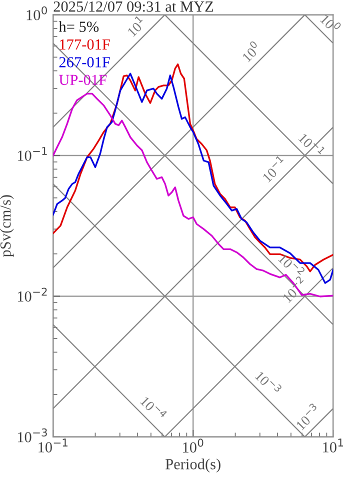 This screenshot has height=478, width=347. What do you see at coordinates (32, 295) in the screenshot?
I see `y-tick-label: 10$^{−2}$` at bounding box center [32, 295].